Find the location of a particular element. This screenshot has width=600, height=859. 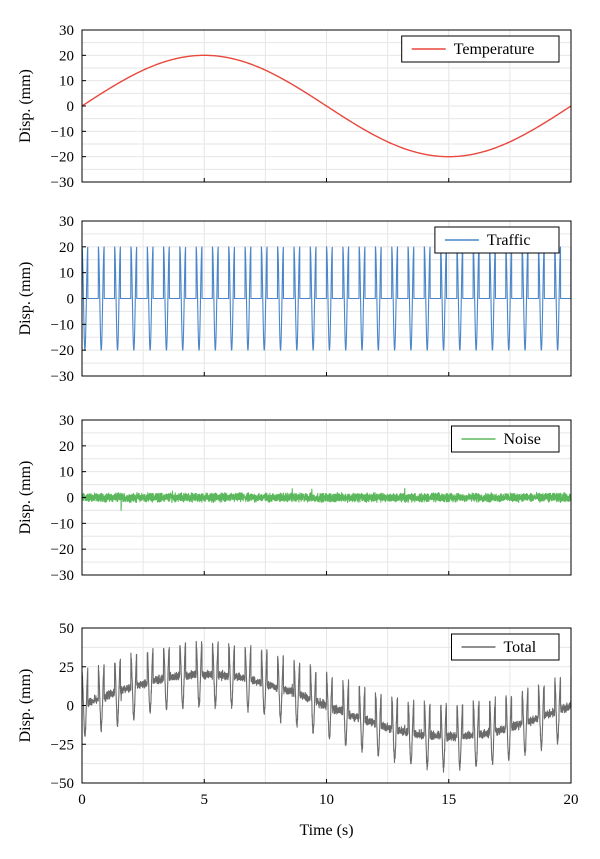

x-tick-label: 5 is located at coordinates (205, 800).